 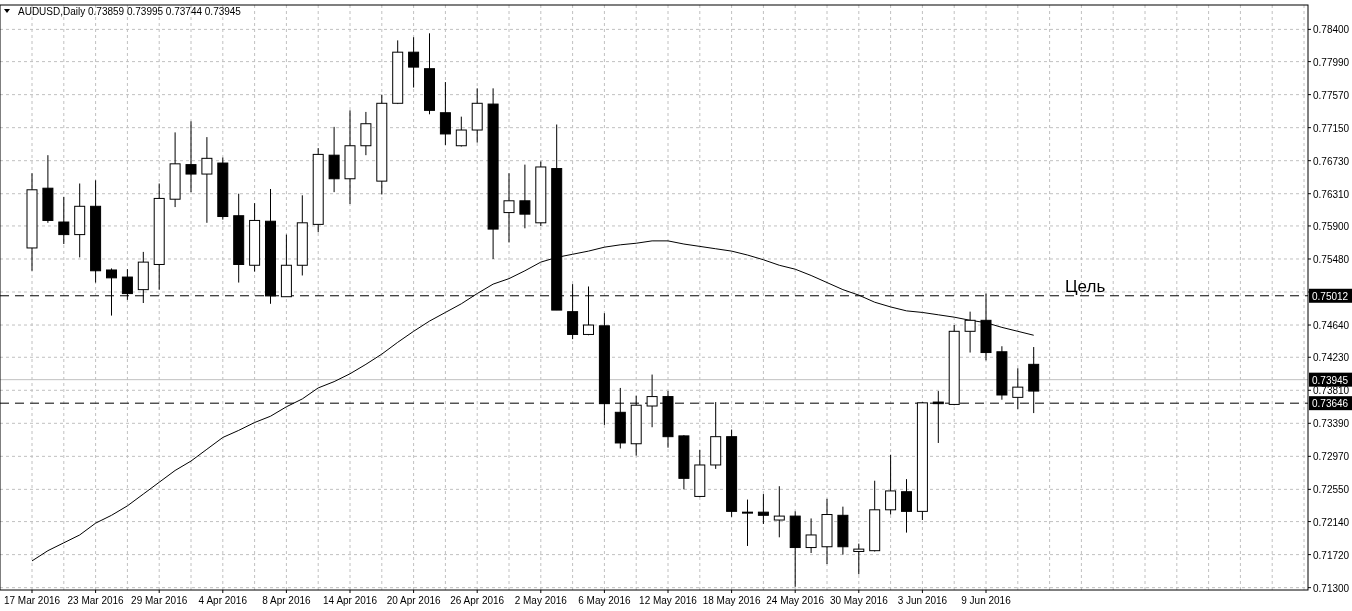 I want to click on y-tick-label: 0.71720, so click(x=1331, y=555).